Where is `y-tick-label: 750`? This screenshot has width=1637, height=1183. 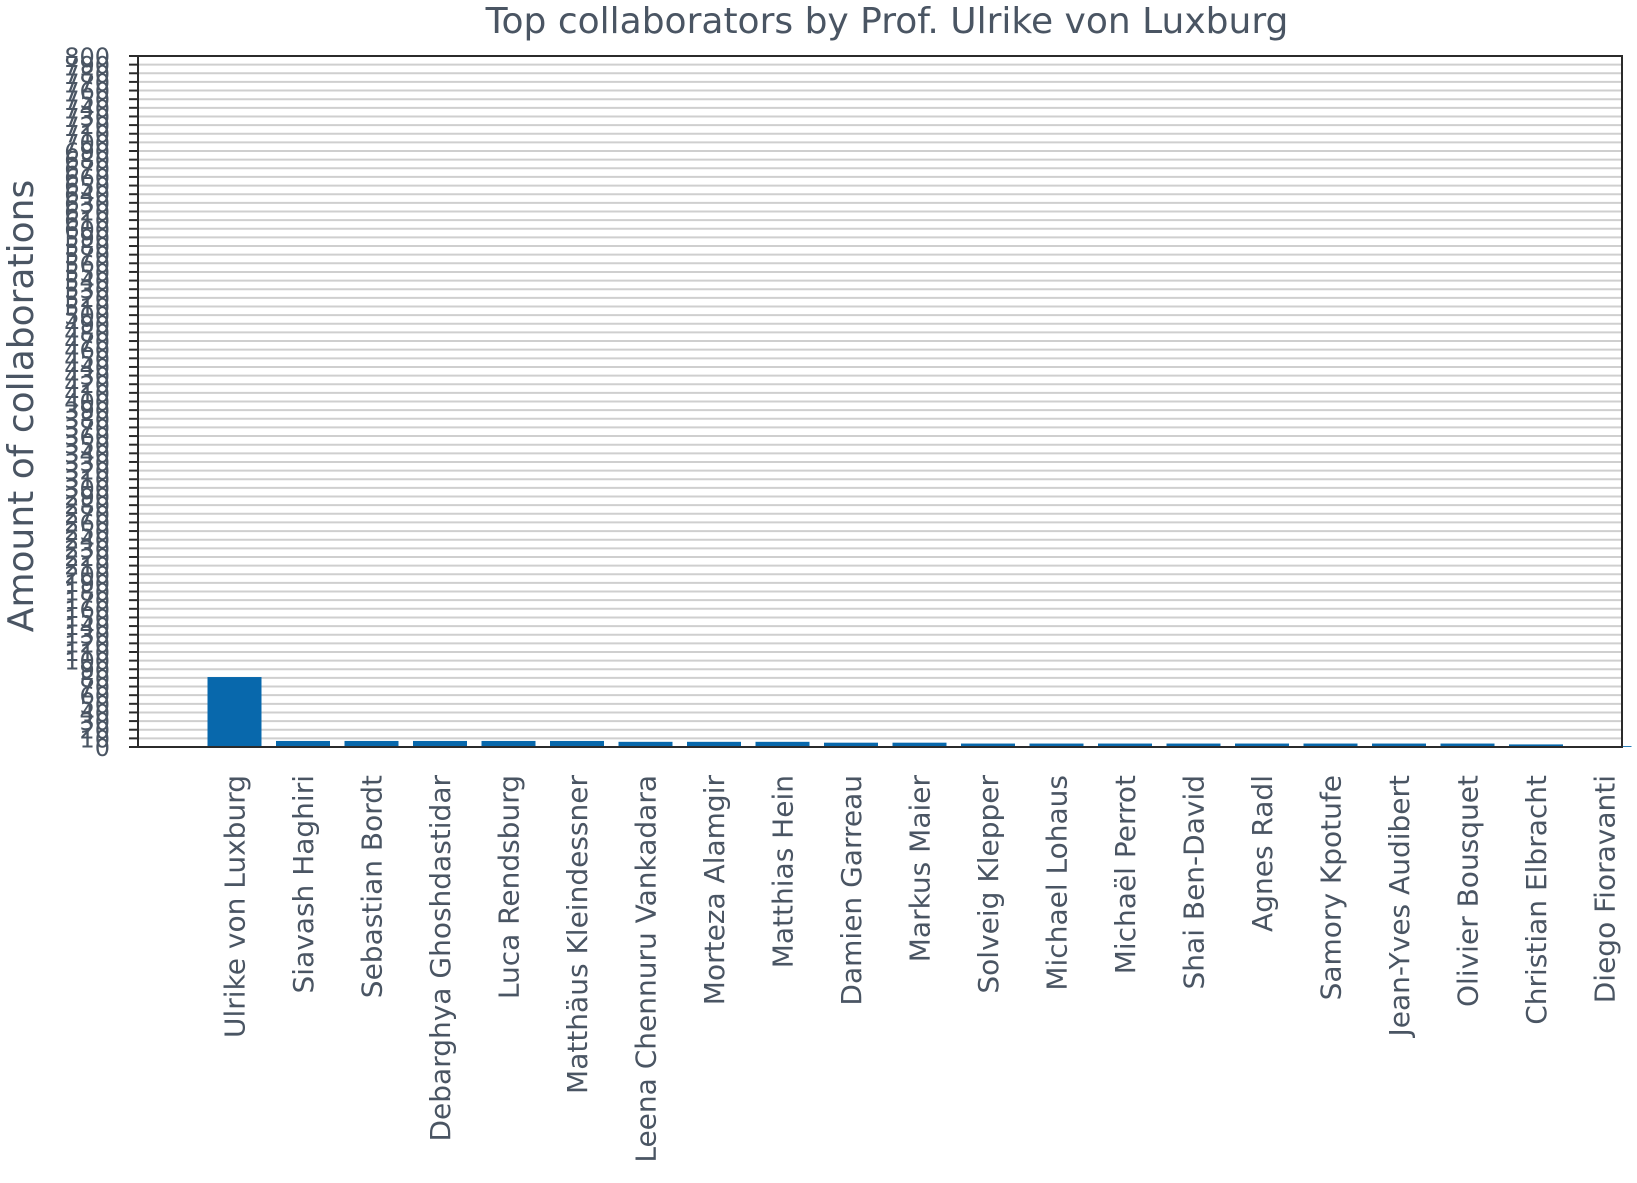
y-tick-label: 750 is located at coordinates (87, 100).